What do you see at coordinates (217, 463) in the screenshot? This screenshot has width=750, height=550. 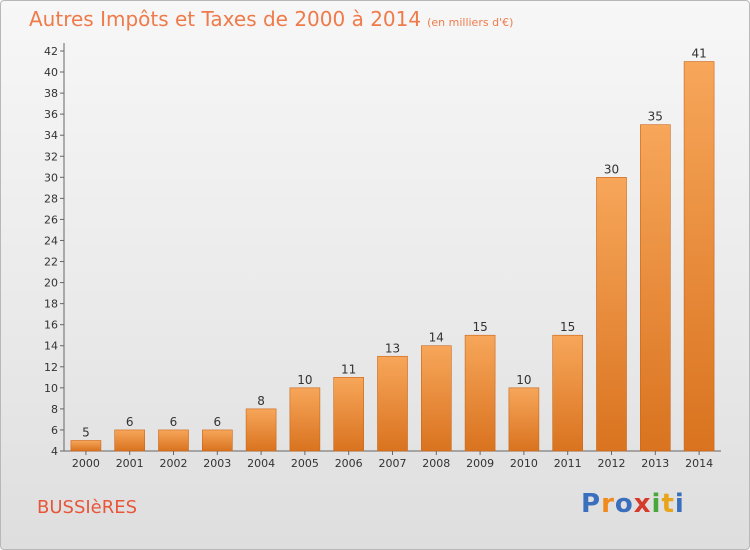 I see `x-tick-label: 2003` at bounding box center [217, 463].